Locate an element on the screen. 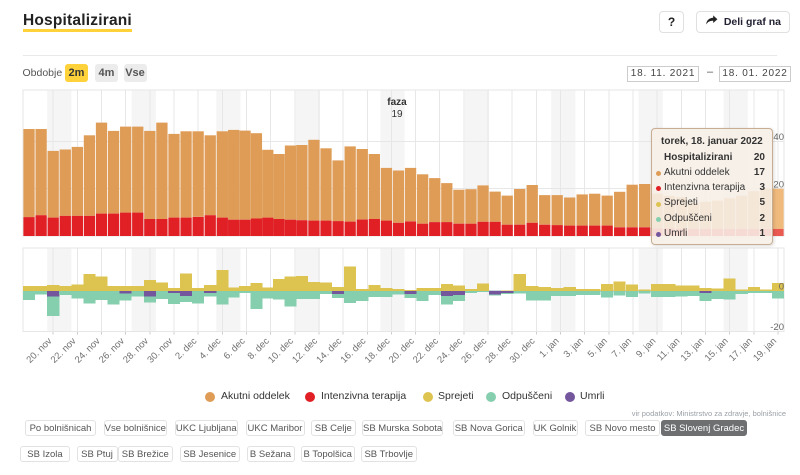  svg-text: 28. nov is located at coordinates (136, 351).